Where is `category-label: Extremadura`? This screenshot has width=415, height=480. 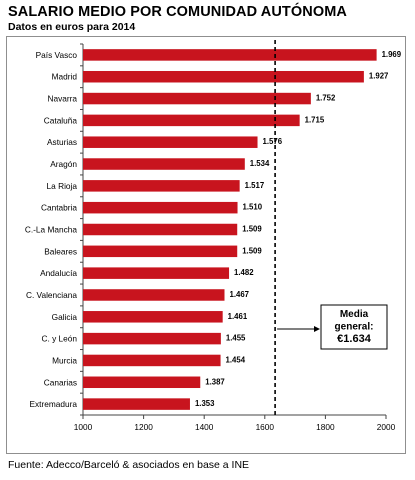
category-label: Extremadura is located at coordinates (54, 404).